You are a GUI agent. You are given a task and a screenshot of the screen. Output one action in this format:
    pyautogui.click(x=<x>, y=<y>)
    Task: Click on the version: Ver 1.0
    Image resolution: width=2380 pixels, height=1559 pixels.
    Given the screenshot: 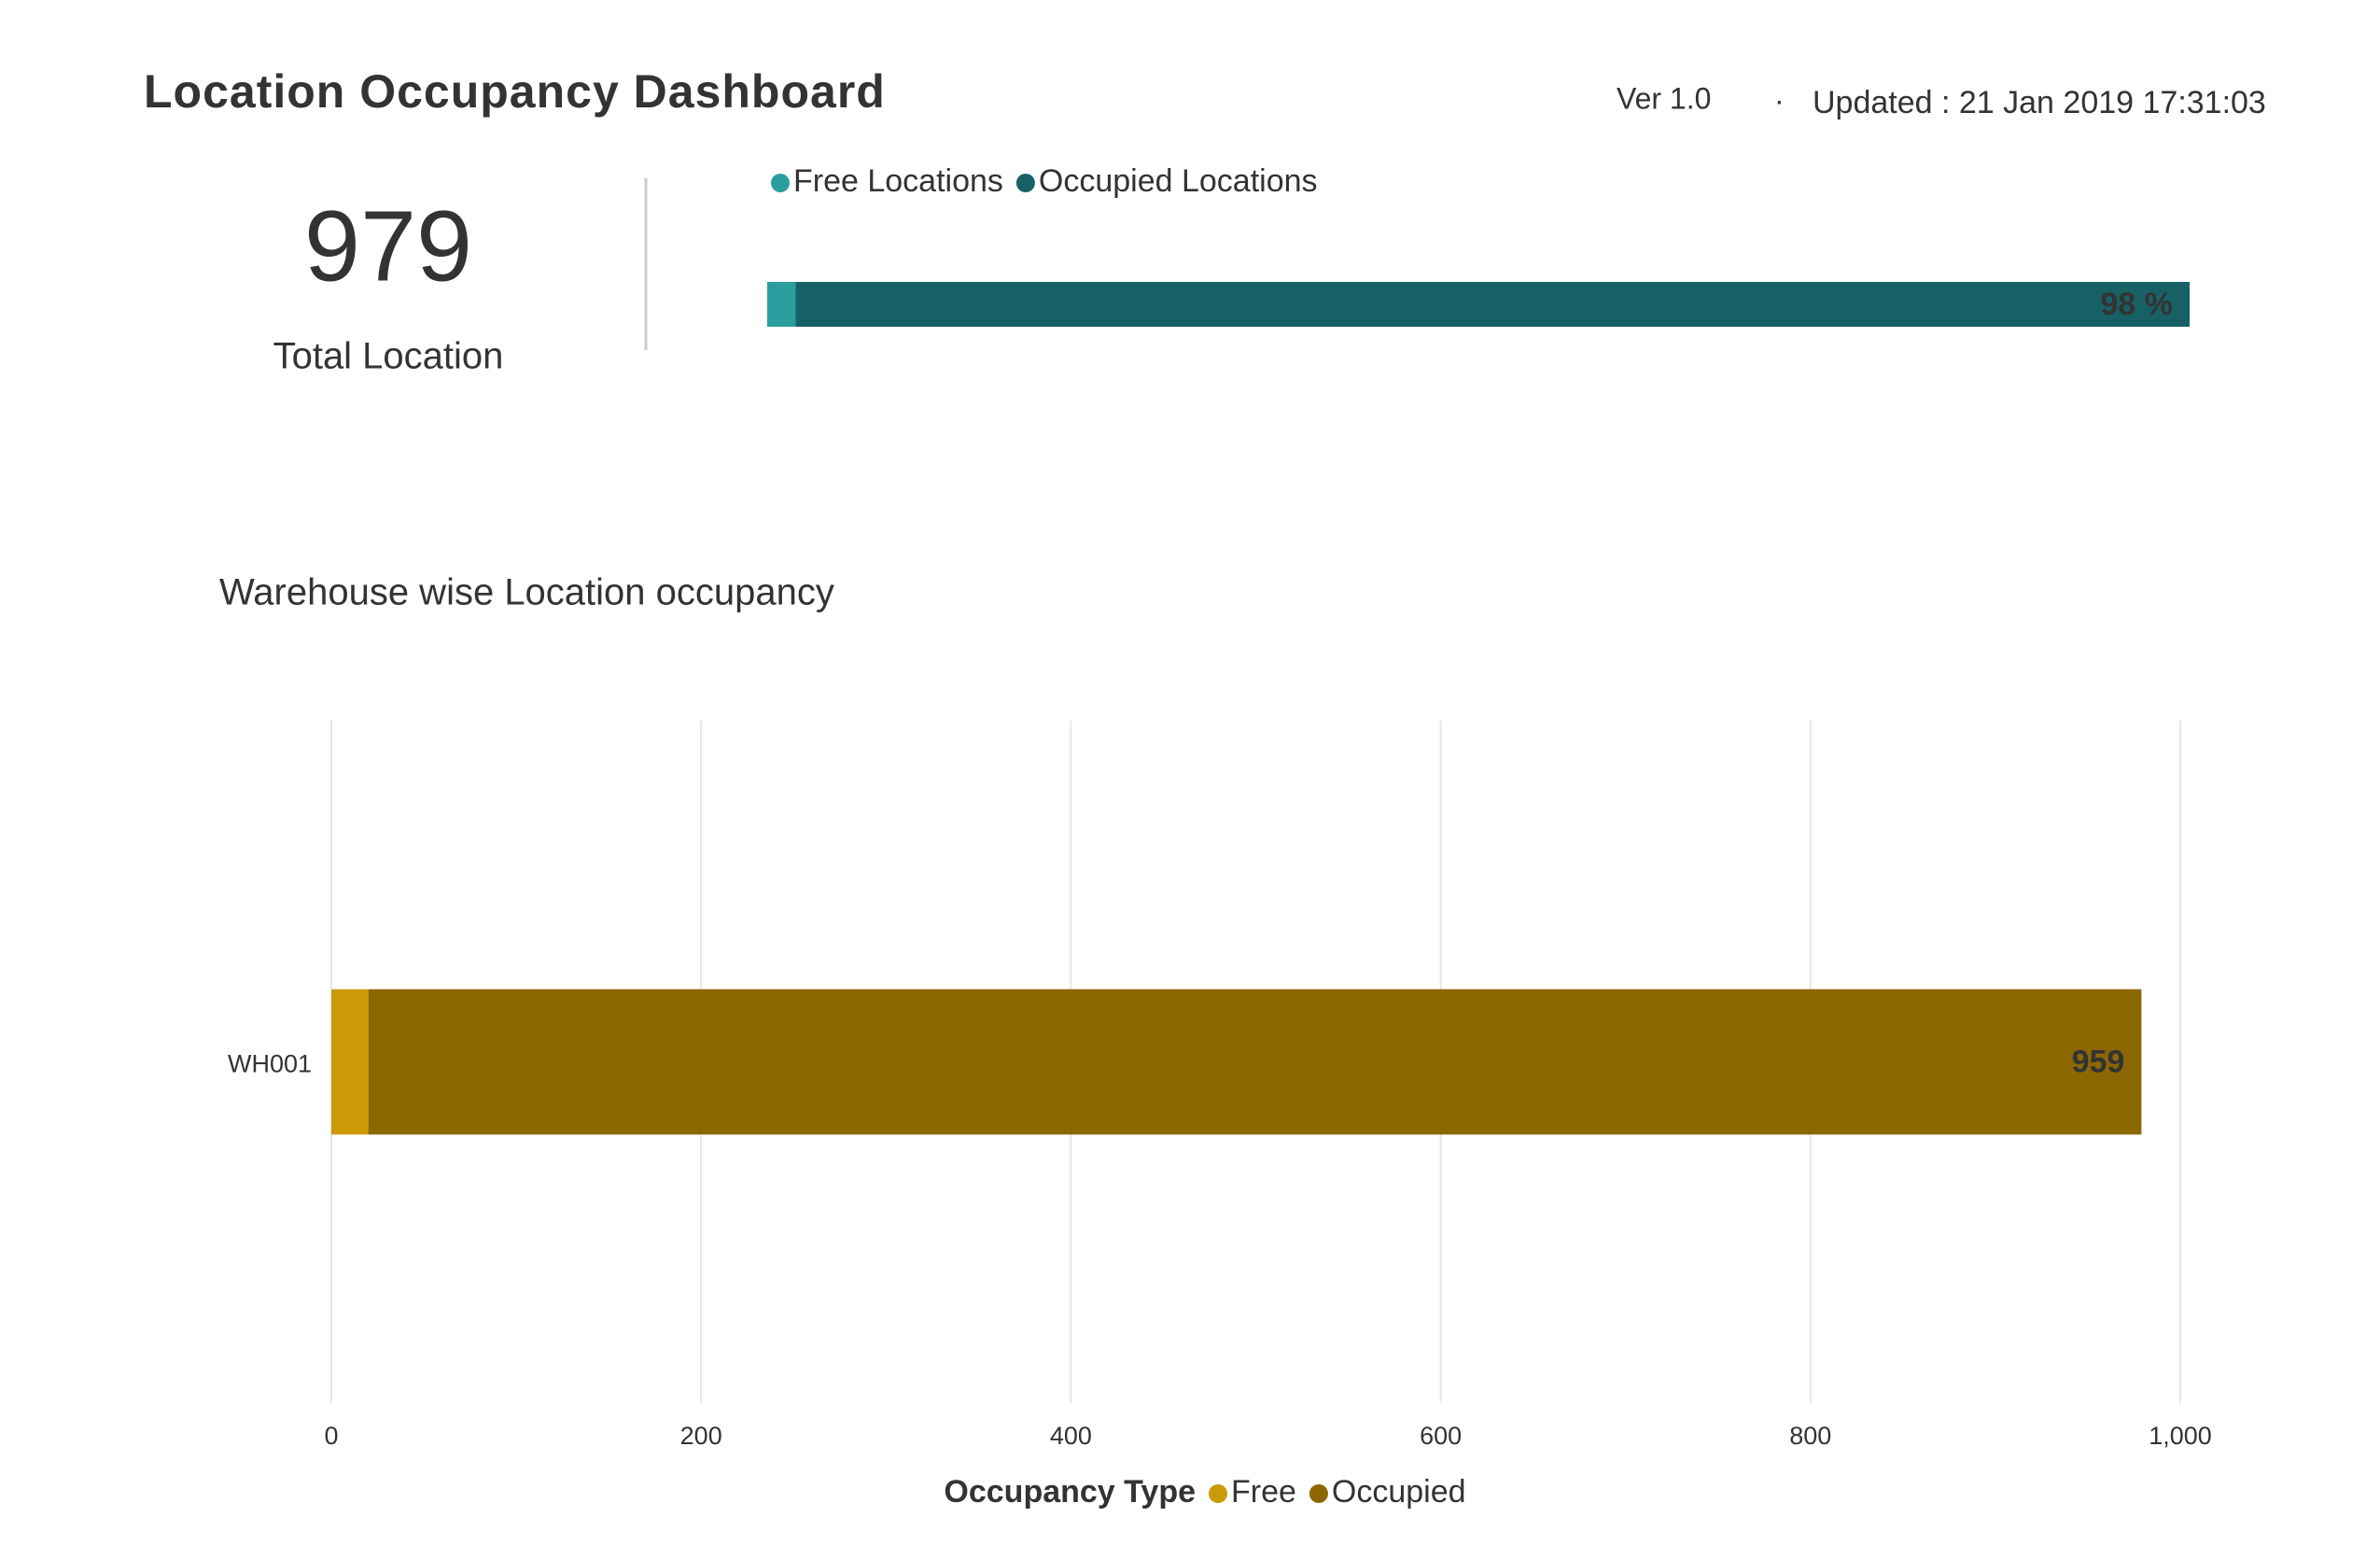 What is the action you would take?
    pyautogui.click(x=1664, y=98)
    